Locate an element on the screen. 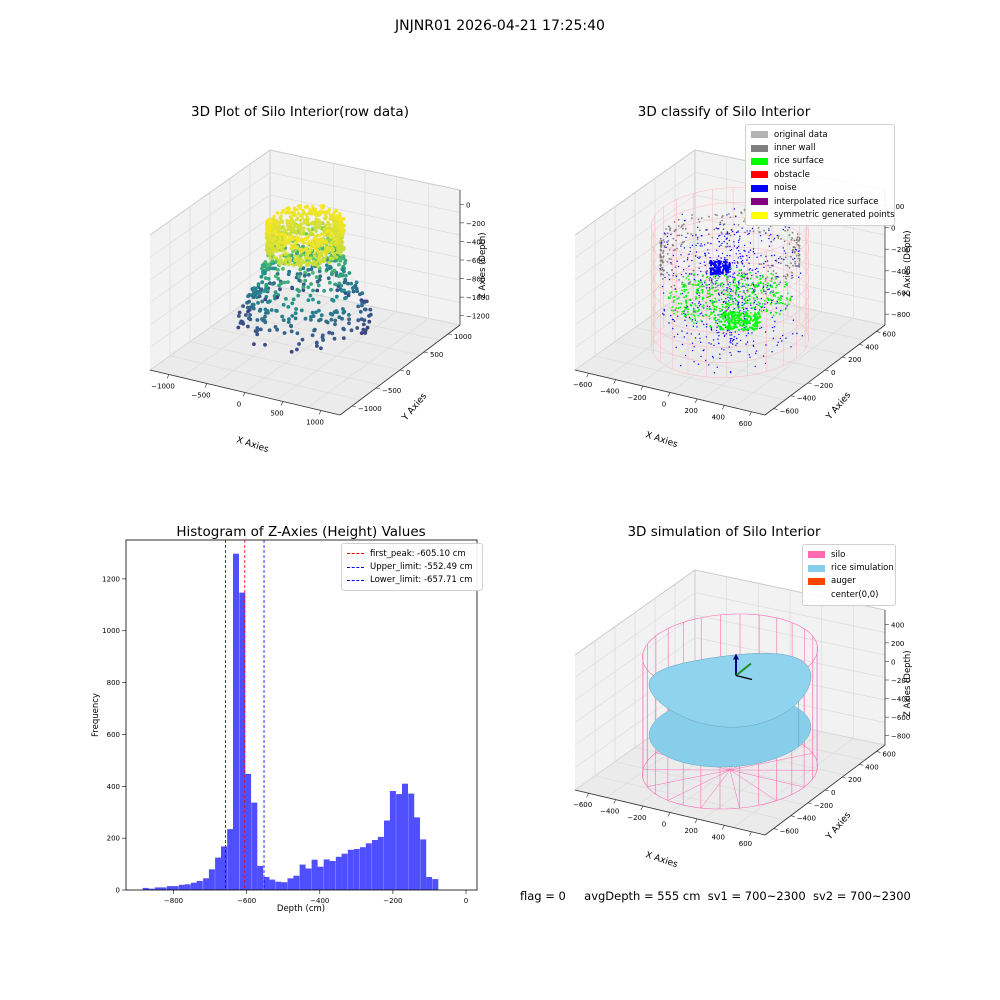 Image resolution: width=1000 pixels, height=1000 pixels. z-tick-label: −1200 is located at coordinates (478, 317).